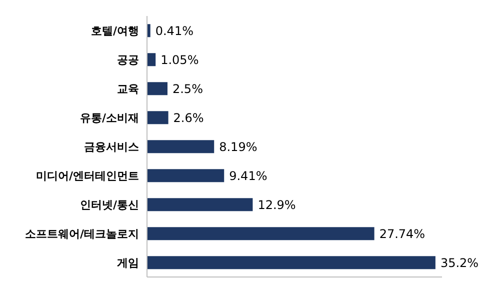 This screenshot has width=500, height=303. Describe the element at coordinates (277, 205) in the screenshot. I see `data-label: 12.9%` at that location.